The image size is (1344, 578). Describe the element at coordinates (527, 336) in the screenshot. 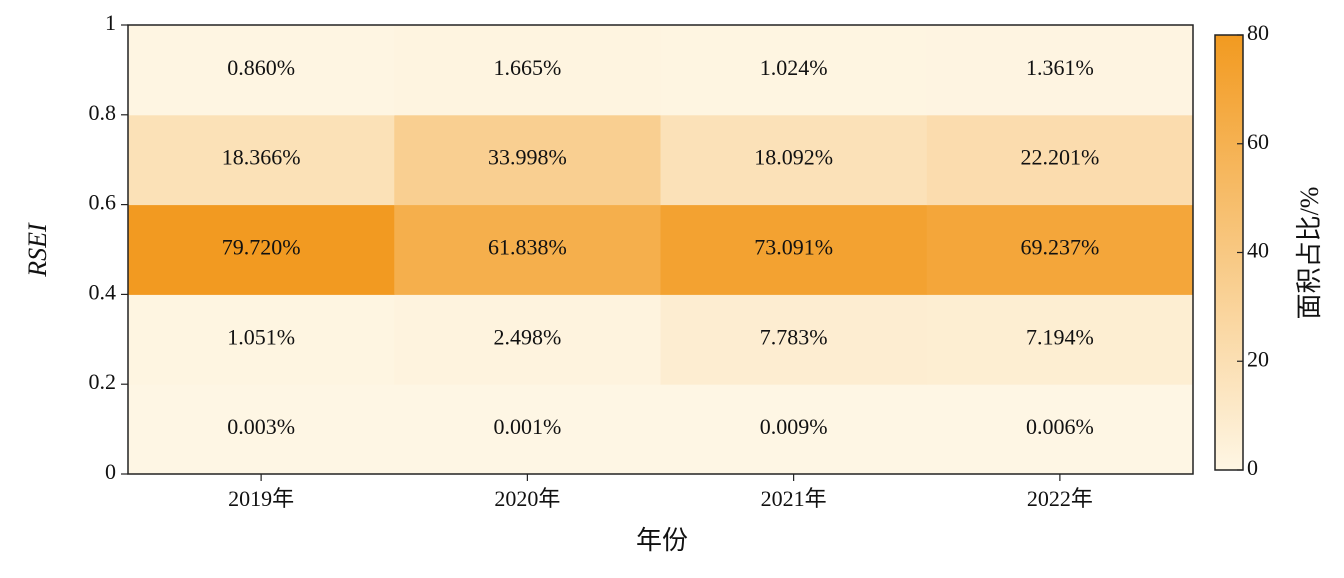

I see `cell-label: 2.498%` at that location.